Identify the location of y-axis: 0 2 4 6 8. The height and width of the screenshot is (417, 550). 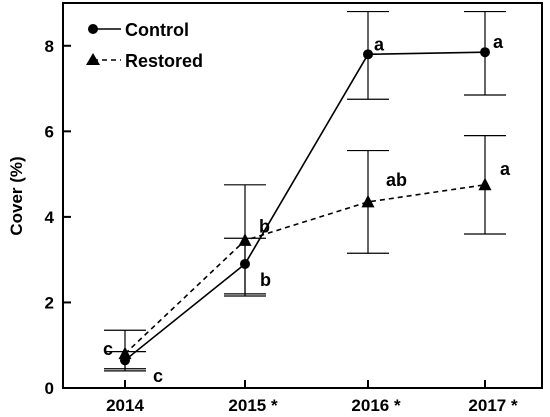
(58, 217).